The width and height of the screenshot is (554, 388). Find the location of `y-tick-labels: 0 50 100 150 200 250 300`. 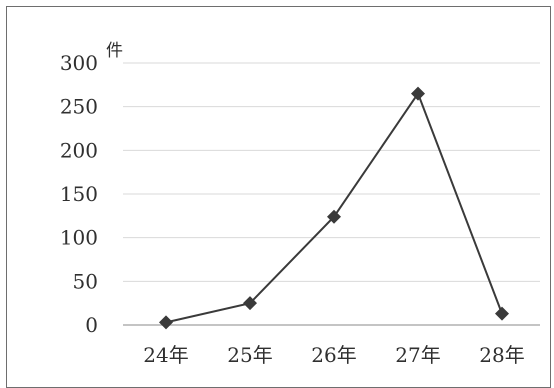

y-tick-labels: 0 50 100 150 200 250 300 is located at coordinates (79, 194).